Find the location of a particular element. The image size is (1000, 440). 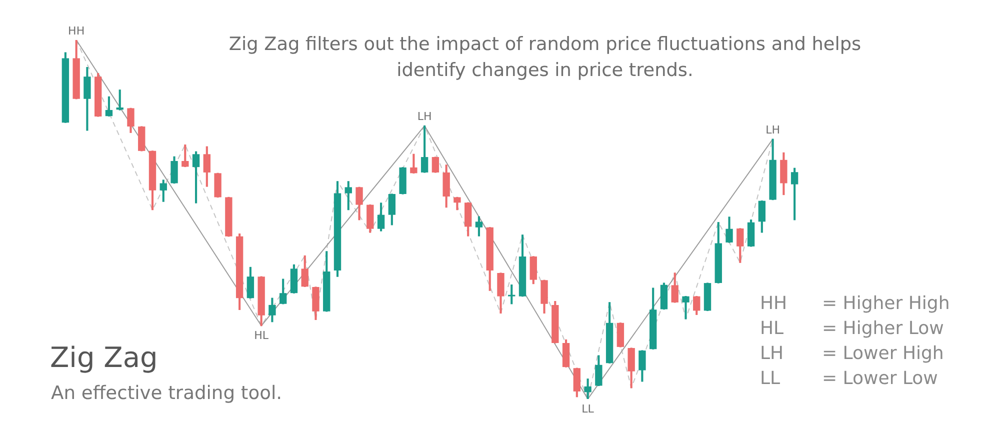

text: HH = Higher High is located at coordinates (855, 303).